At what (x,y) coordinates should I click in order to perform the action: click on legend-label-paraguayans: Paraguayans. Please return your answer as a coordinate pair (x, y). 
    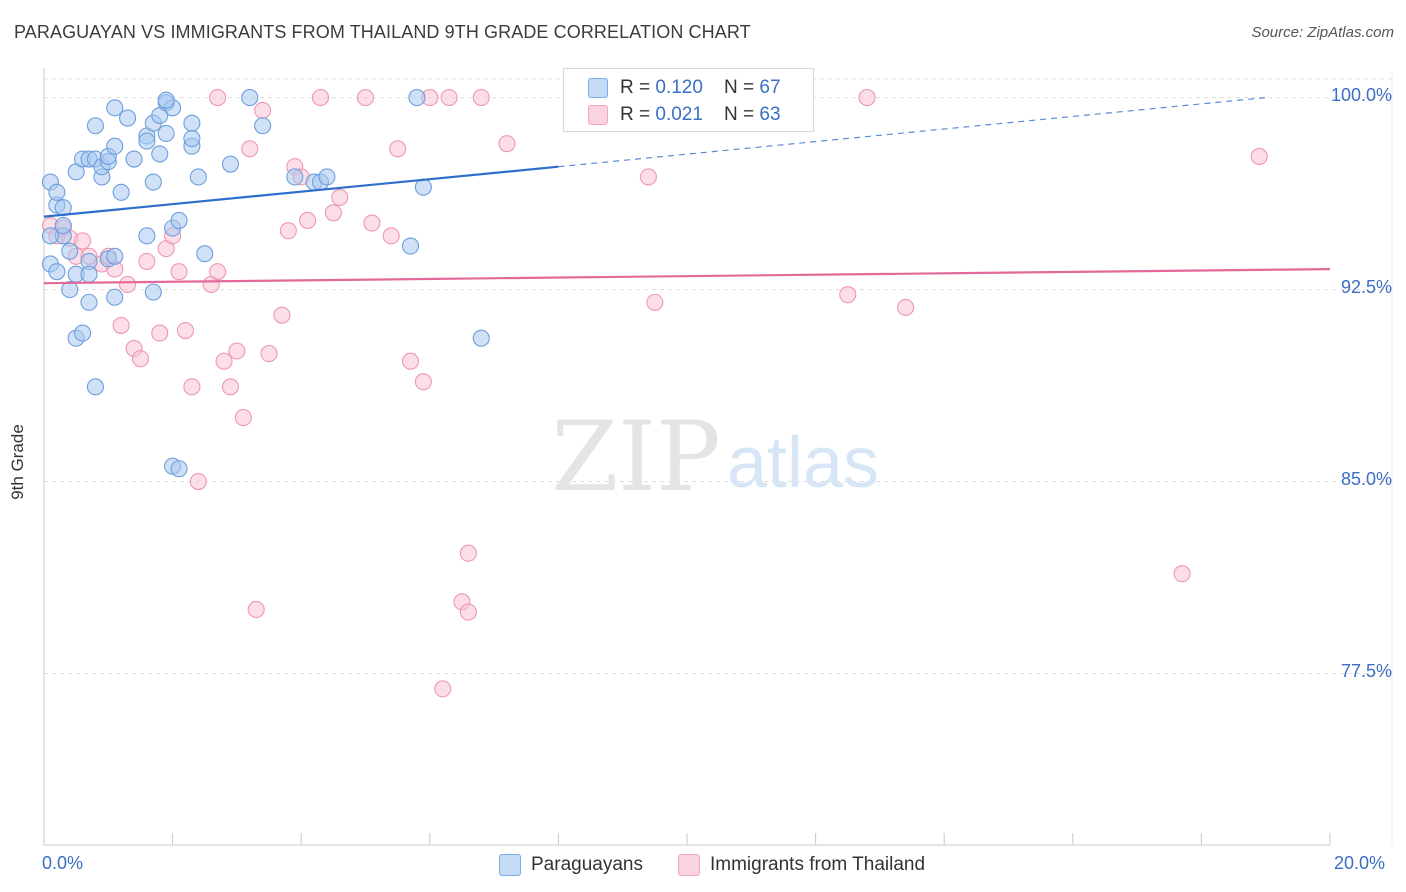
    Looking at the image, I should click on (587, 864).